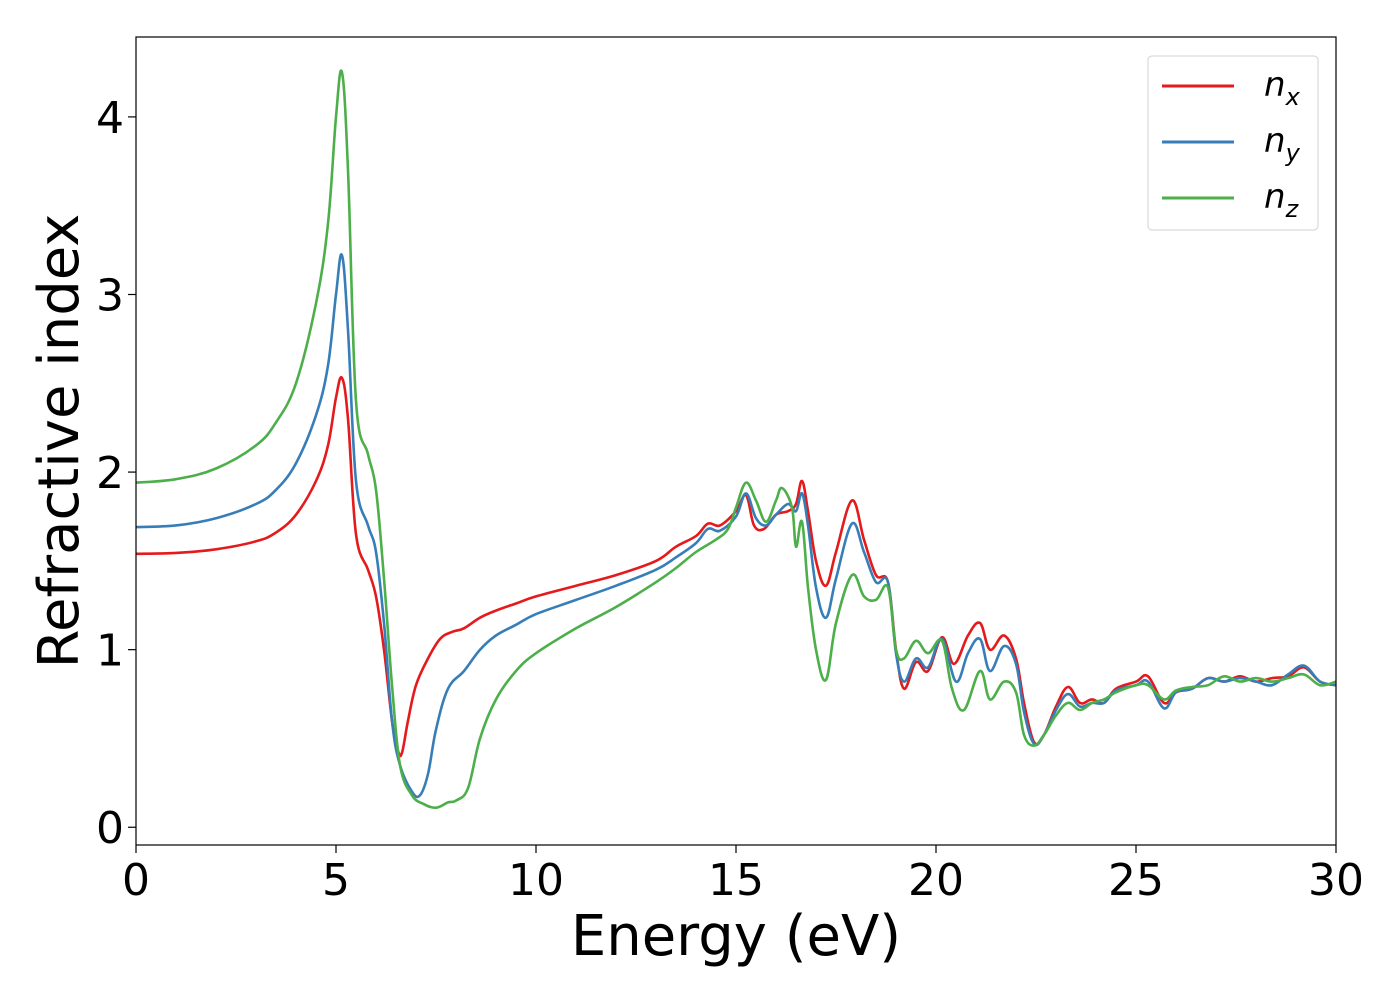 The image size is (1400, 1000). Describe the element at coordinates (110, 118) in the screenshot. I see `y-tick-label: 4` at that location.